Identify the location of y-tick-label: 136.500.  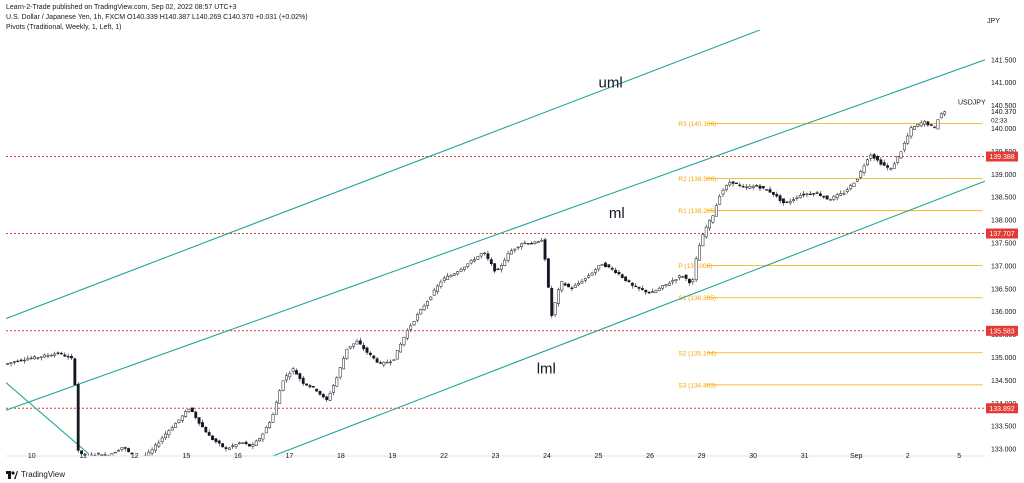
(1003, 289).